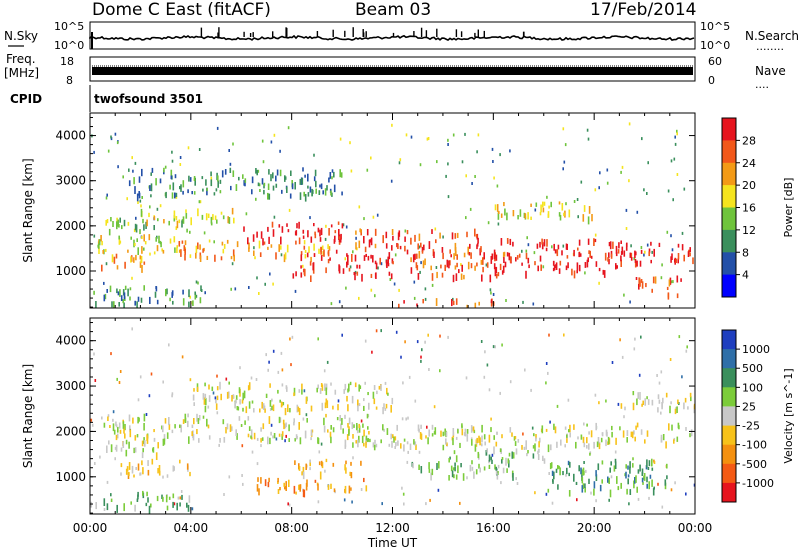  I want to click on noise-tick-left-high: 10^5, so click(69, 26).